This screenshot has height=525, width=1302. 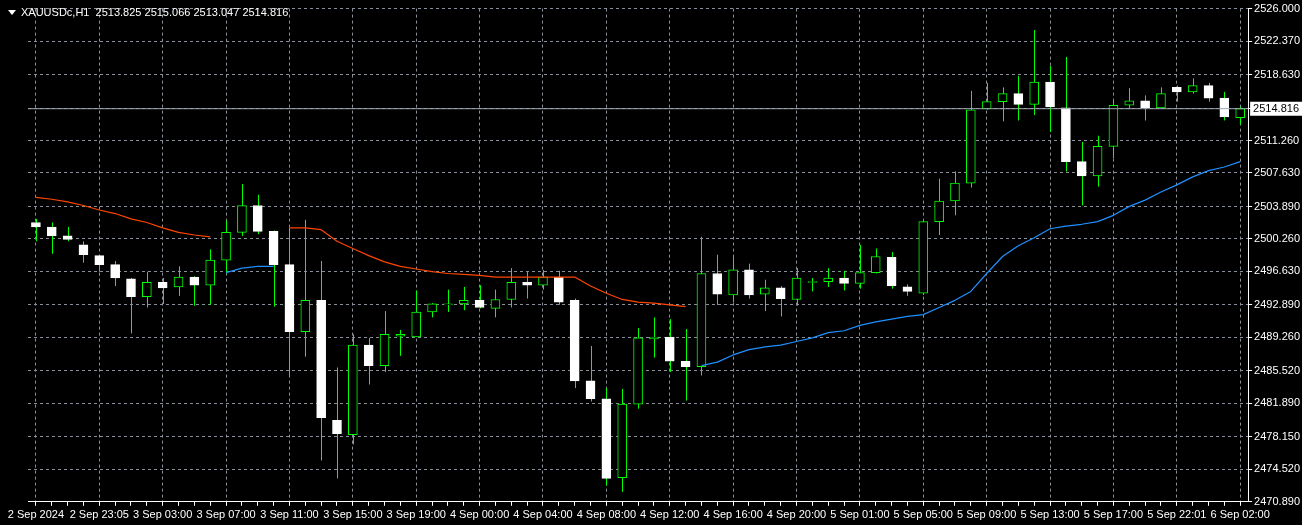 What do you see at coordinates (1240, 514) in the screenshot?
I see `x-tick-label: 6 Sep 02:00` at bounding box center [1240, 514].